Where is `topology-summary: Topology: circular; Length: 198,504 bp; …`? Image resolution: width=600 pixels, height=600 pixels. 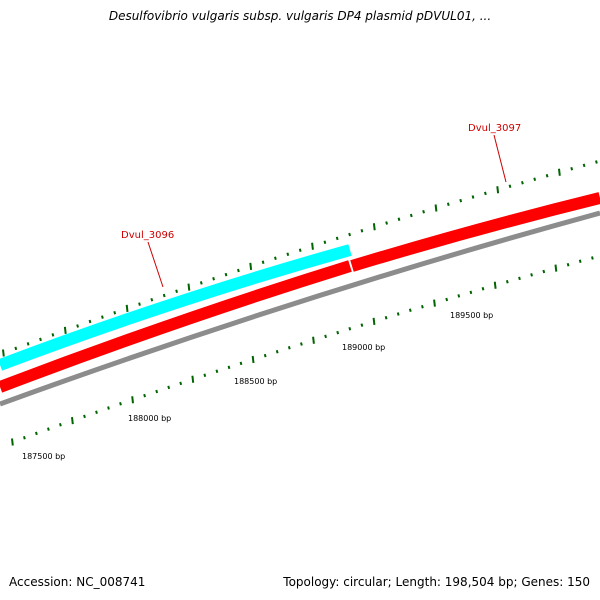 topology-summary: Topology: circular; Length: 198,504 bp; … is located at coordinates (436, 582).